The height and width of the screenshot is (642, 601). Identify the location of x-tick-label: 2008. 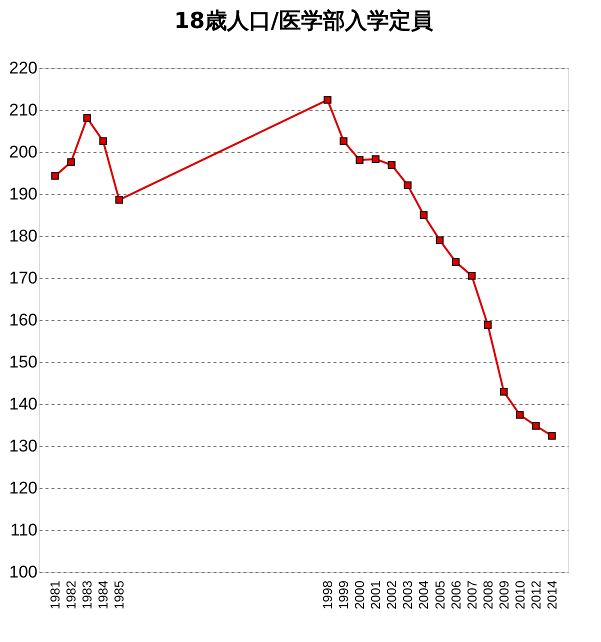
(488, 595).